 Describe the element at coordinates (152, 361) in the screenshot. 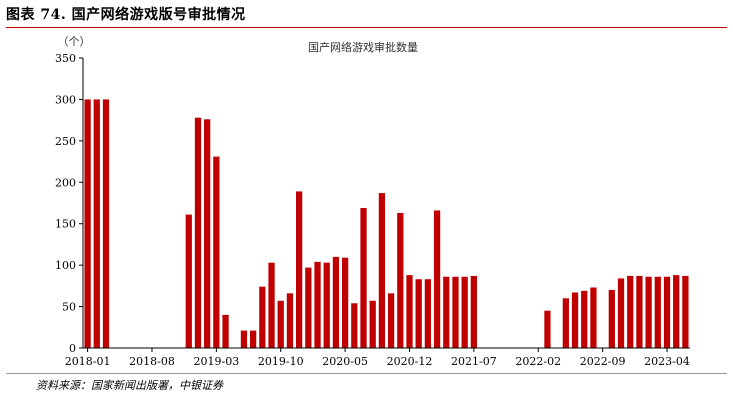

I see `x-tick-label: 2018-08` at that location.